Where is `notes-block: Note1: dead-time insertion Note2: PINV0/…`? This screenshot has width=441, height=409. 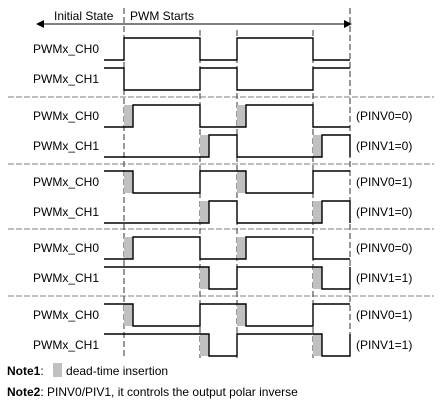
notes-block: Note1: dead-time insertion Note2: PINV0/… is located at coordinates (152, 382).